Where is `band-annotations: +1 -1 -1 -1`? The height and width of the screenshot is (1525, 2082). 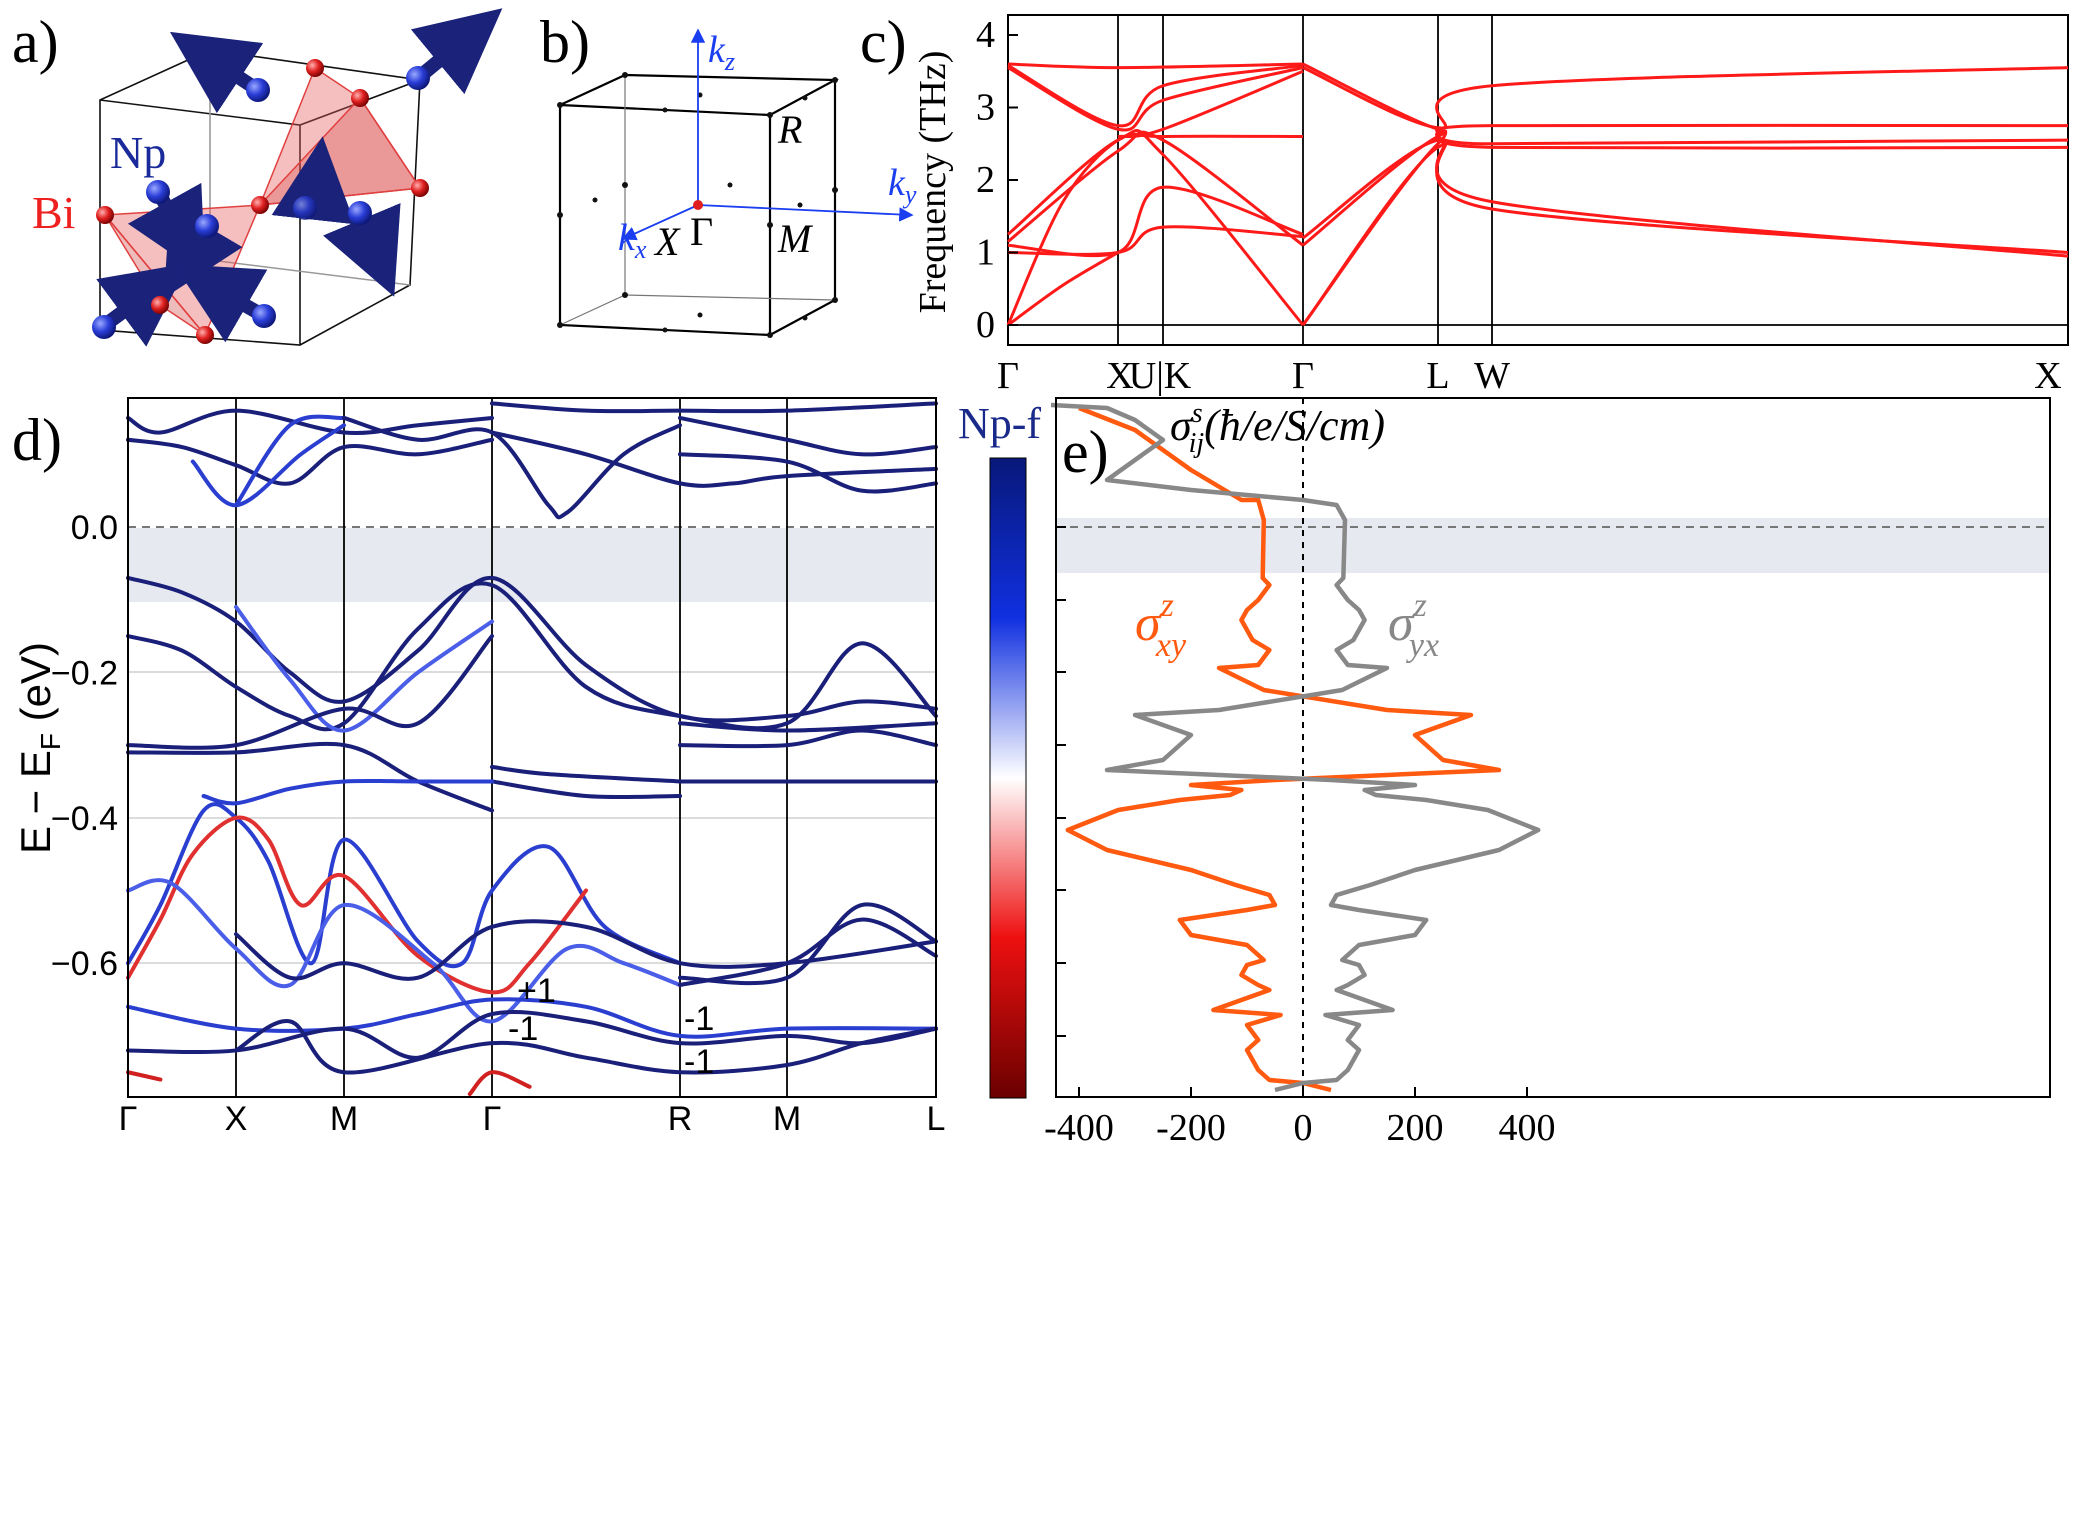
band-annotations: +1 -1 -1 -1 is located at coordinates (611, 1026).